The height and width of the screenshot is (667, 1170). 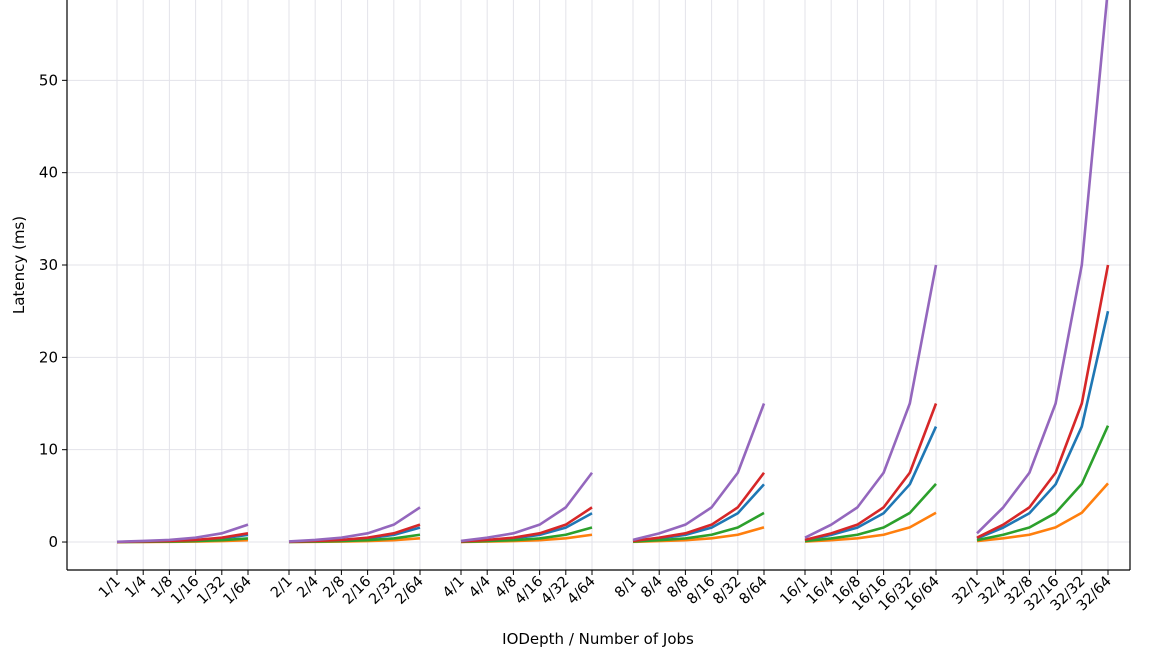 What do you see at coordinates (282, 588) in the screenshot?
I see `x-tick-label: 2/1` at bounding box center [282, 588].